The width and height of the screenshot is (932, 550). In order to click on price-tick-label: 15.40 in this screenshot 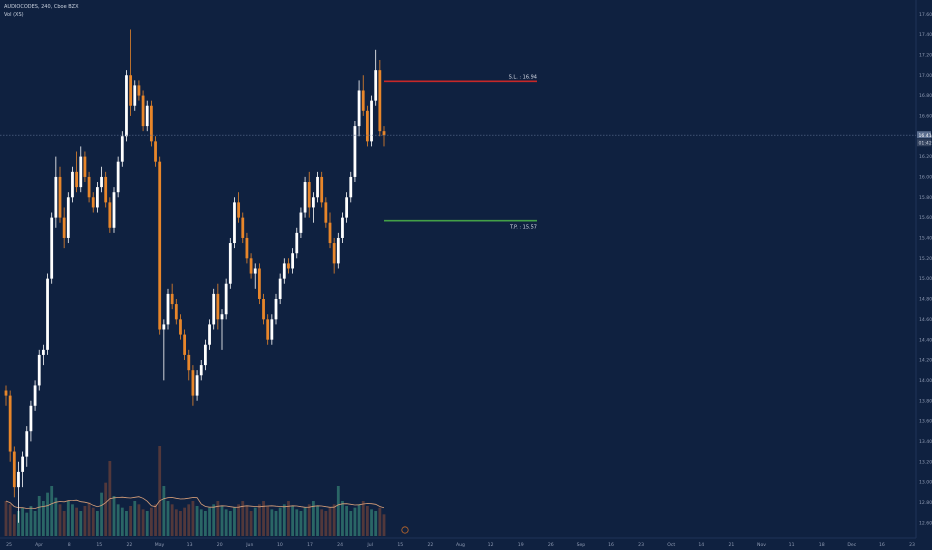, I will do `click(925, 239)`.